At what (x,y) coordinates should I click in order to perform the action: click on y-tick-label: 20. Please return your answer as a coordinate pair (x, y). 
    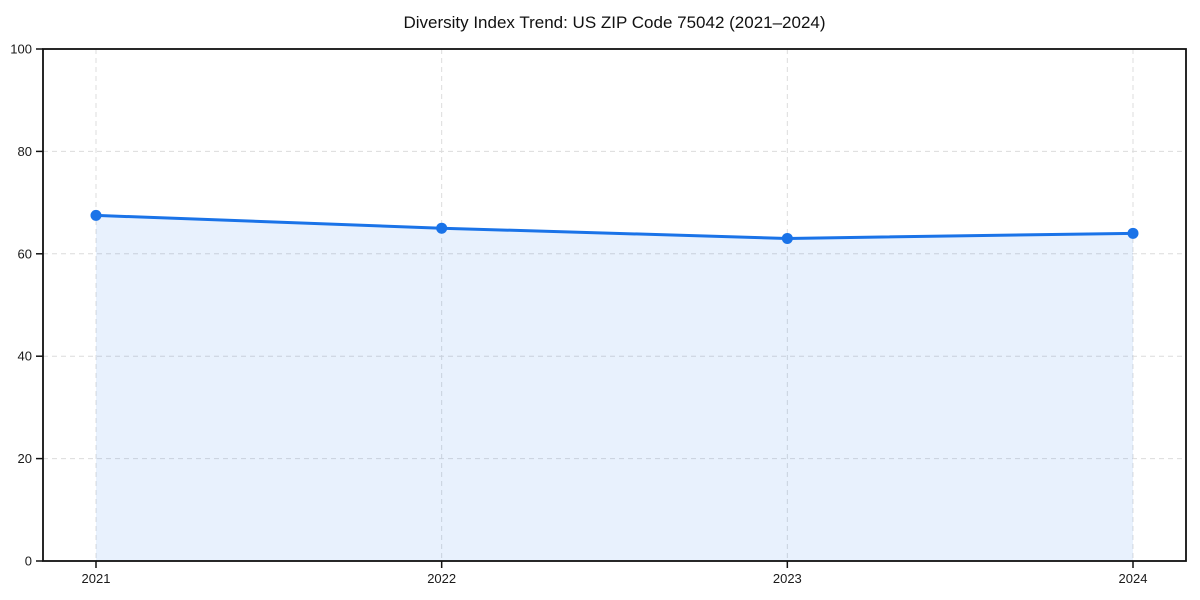
    Looking at the image, I should click on (25, 458).